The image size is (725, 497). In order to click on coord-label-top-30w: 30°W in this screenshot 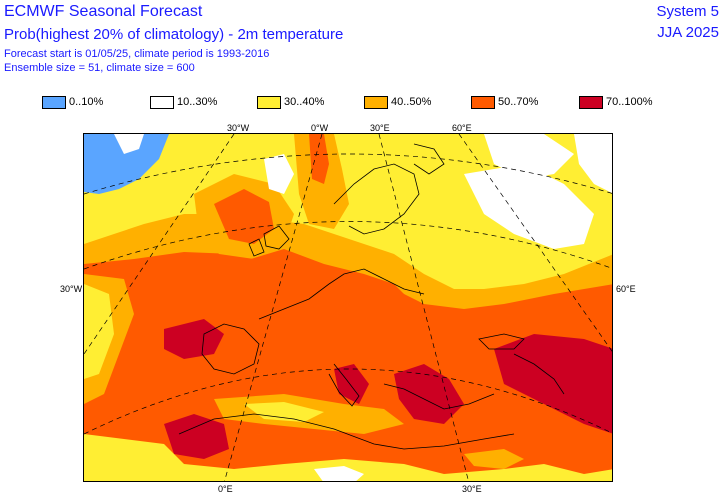, I will do `click(238, 128)`.